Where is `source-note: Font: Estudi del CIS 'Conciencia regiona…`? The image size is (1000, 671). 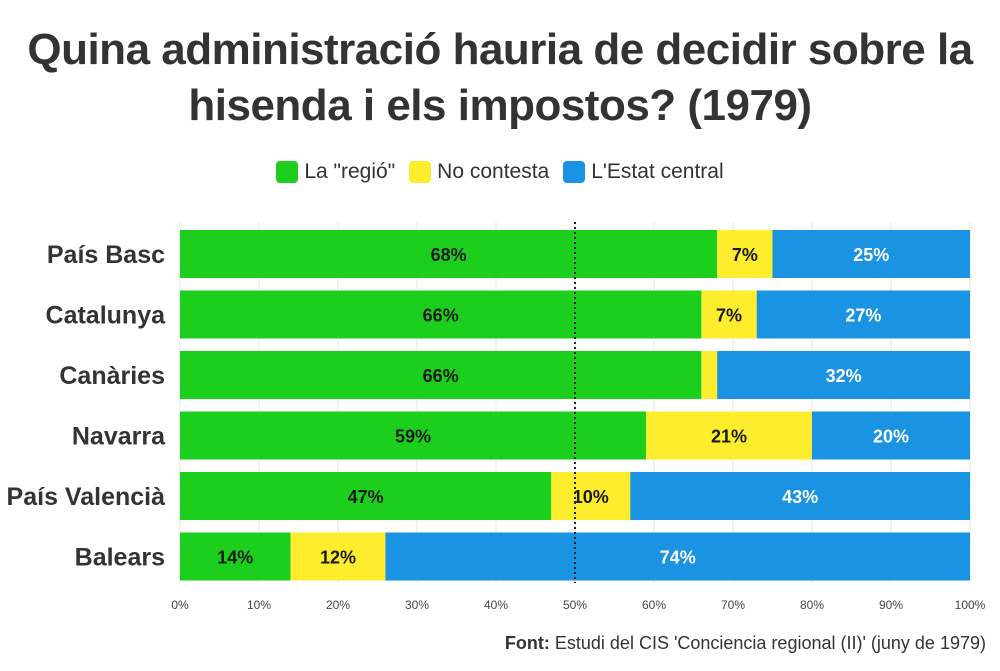
source-note: Font: Estudi del CIS 'Conciencia regiona… is located at coordinates (745, 643).